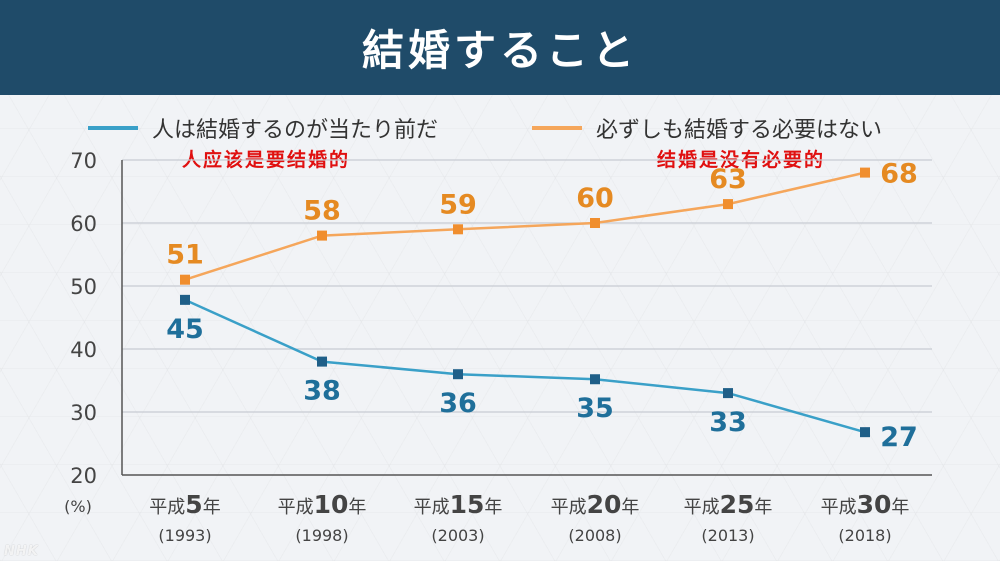 The image size is (1000, 561). I want to click on data-label-orange: 60, so click(595, 198).